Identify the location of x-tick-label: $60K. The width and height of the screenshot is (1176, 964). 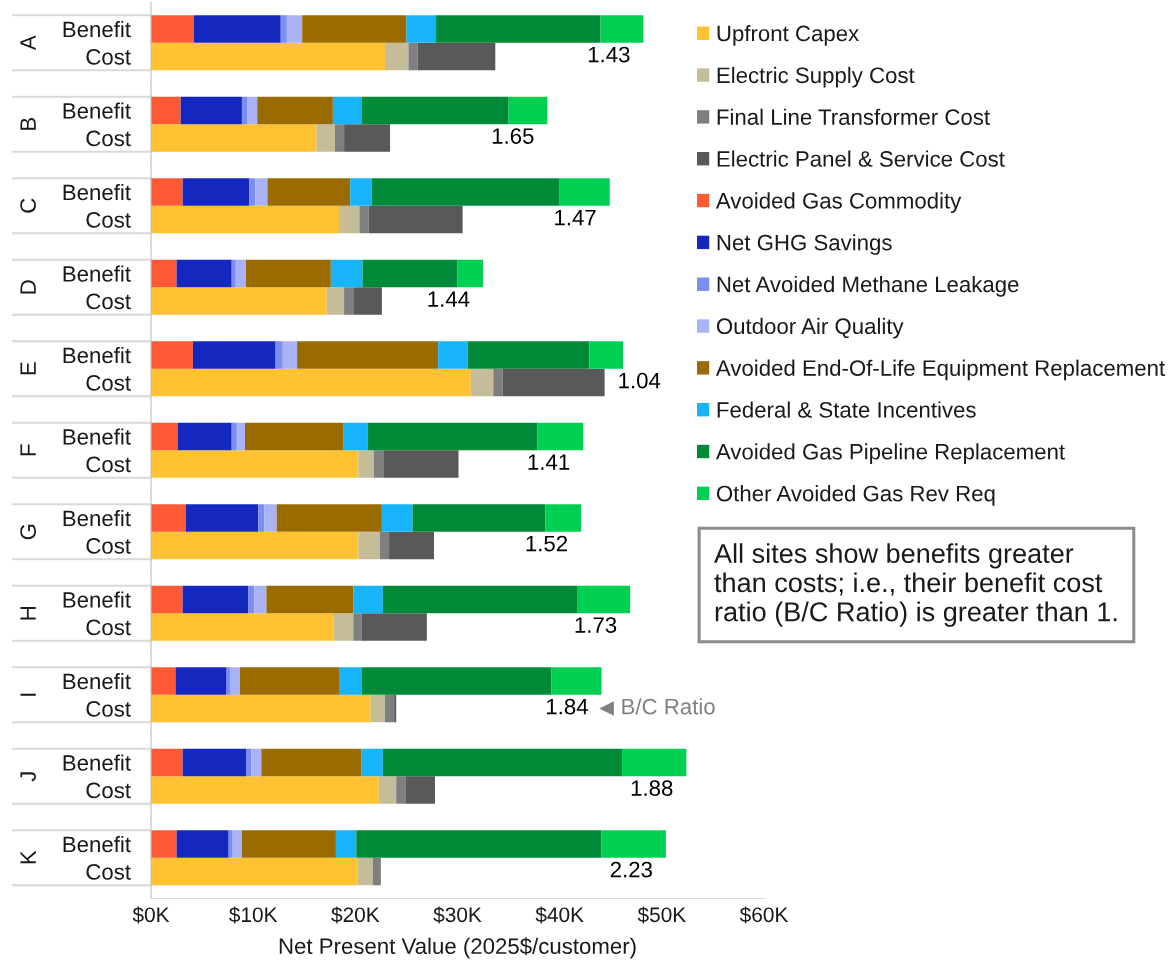
(764, 915).